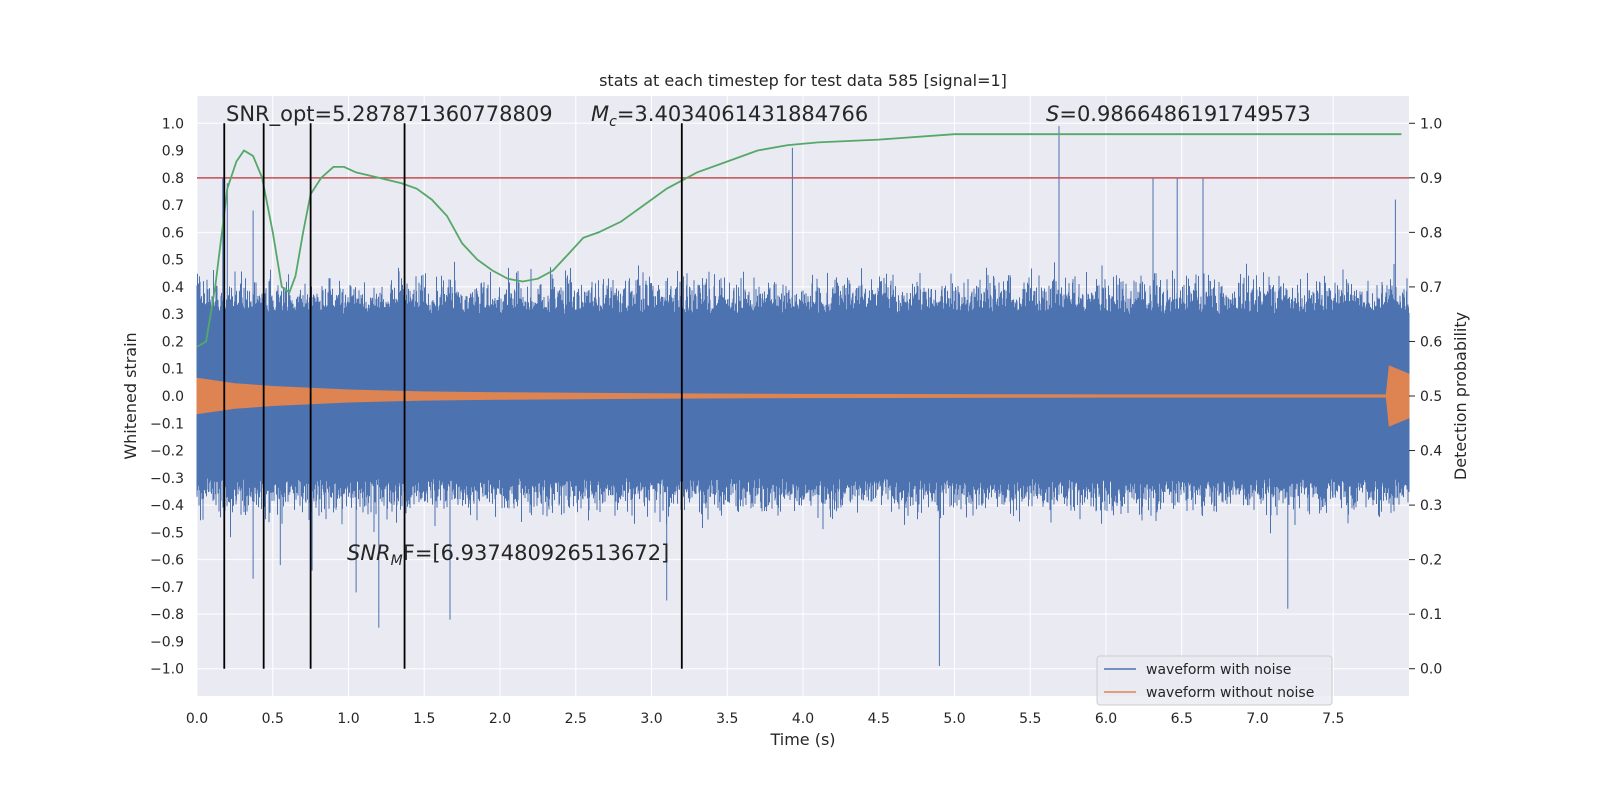  I want to click on chirp-mass-annotation: Mc=3.4034061431884766, so click(729, 116).